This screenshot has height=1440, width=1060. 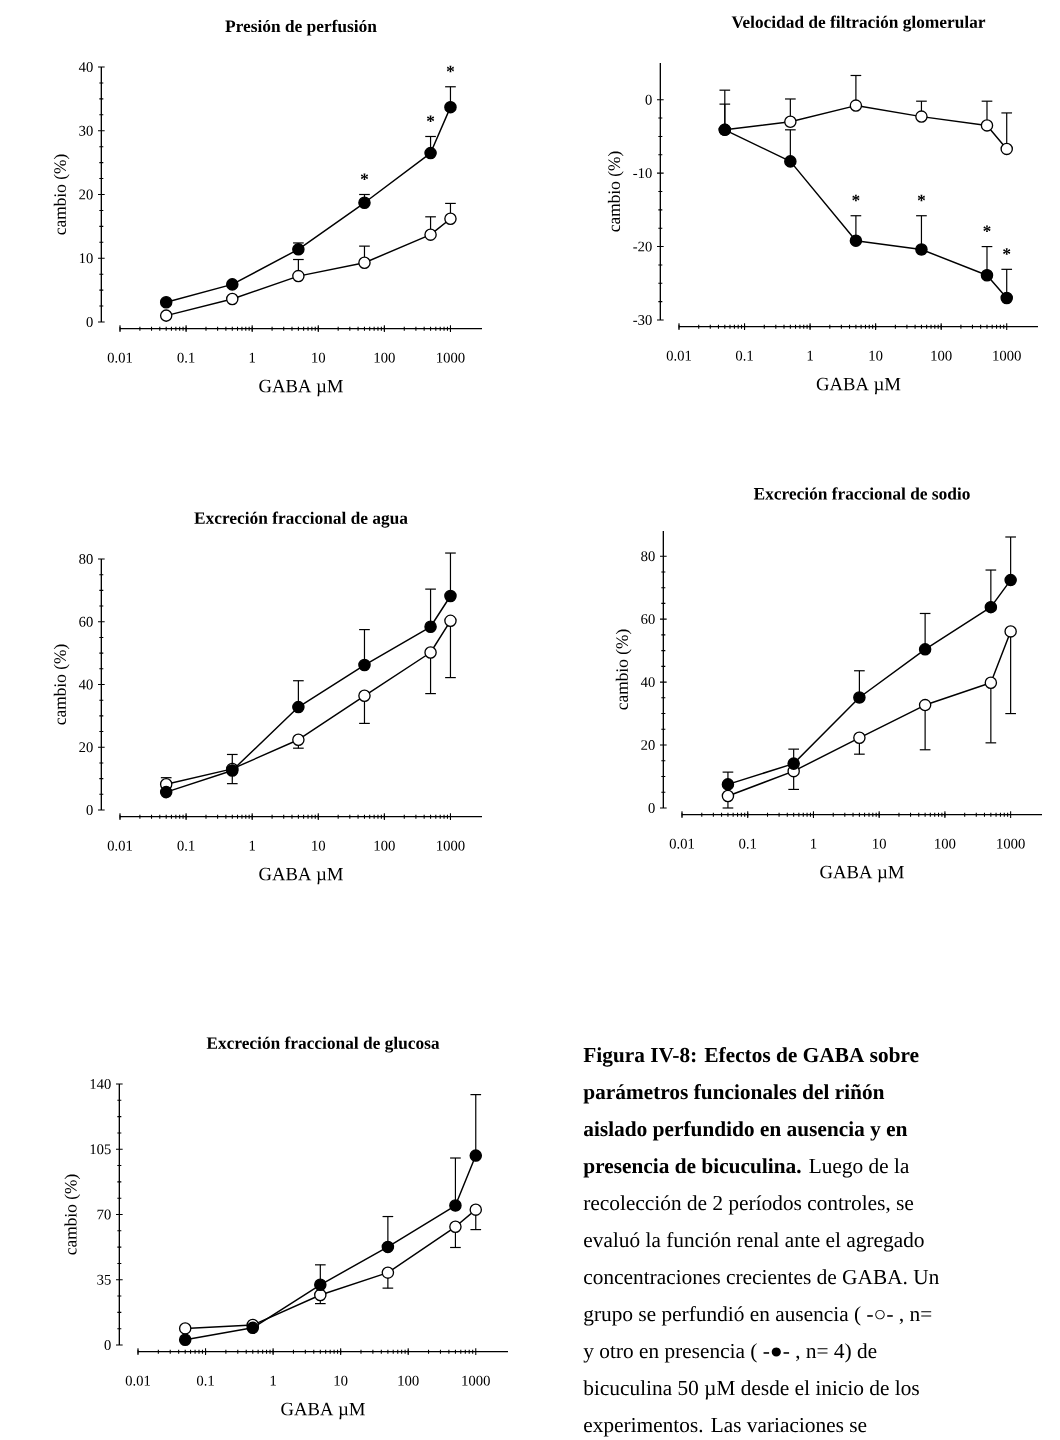 What do you see at coordinates (301, 519) in the screenshot?
I see `chart-title: Excreción fraccional de agua` at bounding box center [301, 519].